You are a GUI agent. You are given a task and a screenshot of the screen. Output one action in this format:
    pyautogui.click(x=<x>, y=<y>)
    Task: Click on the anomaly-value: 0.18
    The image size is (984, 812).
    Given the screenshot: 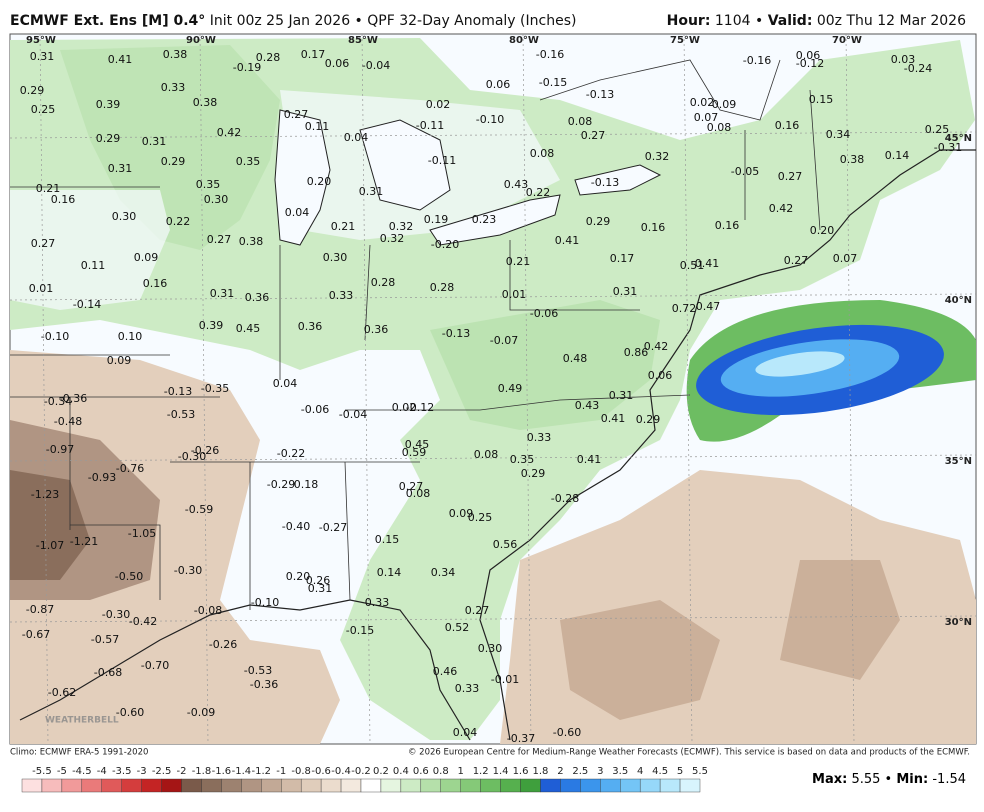 What is the action you would take?
    pyautogui.click(x=306, y=484)
    